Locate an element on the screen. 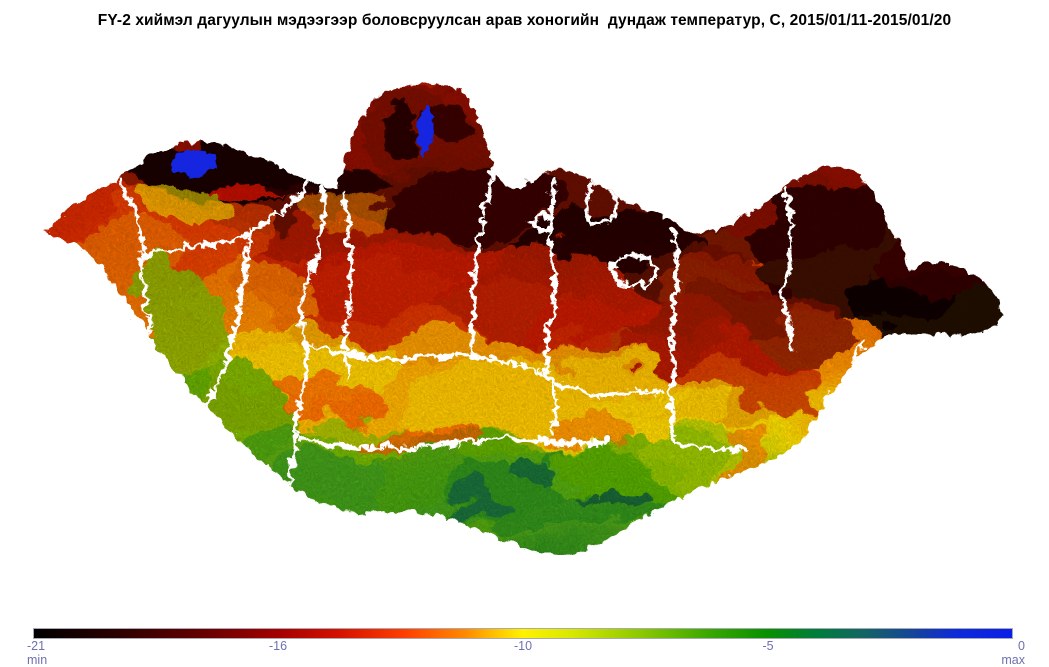 The height and width of the screenshot is (667, 1049). colorbar-tick: -10 is located at coordinates (523, 646).